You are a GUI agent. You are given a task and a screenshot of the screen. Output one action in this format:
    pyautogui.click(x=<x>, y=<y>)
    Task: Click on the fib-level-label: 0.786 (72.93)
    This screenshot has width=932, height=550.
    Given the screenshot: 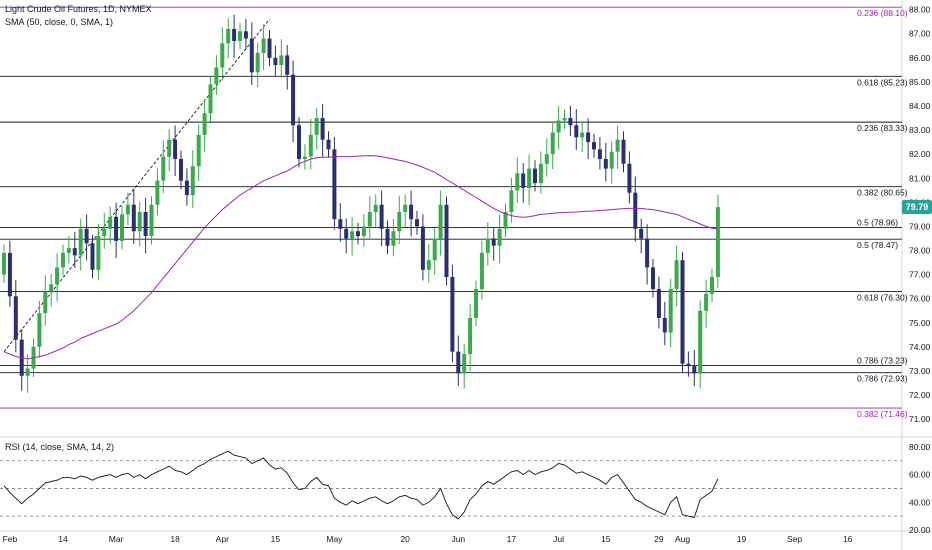 What is the action you would take?
    pyautogui.click(x=882, y=379)
    